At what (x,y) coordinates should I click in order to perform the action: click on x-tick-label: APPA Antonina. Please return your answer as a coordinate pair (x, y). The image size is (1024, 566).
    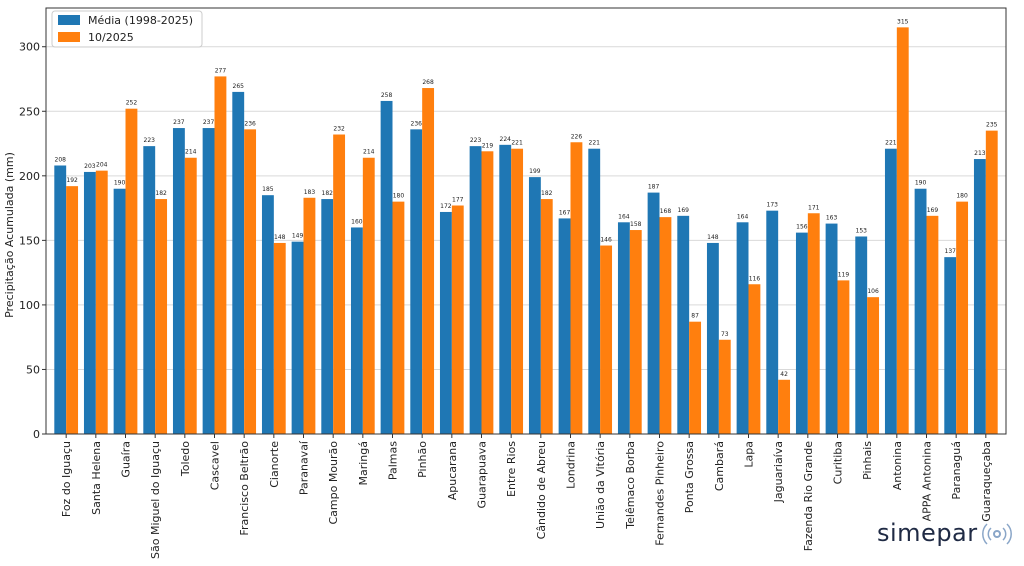
    Looking at the image, I should click on (926, 481).